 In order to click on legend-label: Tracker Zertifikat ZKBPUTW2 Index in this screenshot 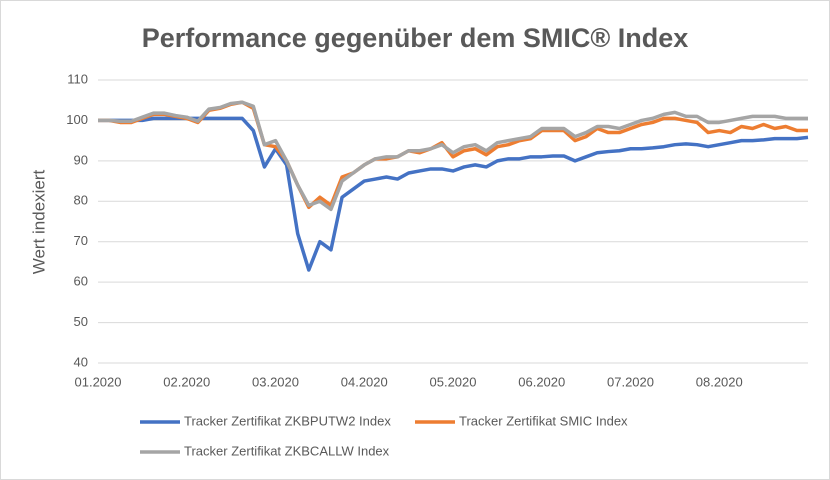, I will do `click(287, 420)`.